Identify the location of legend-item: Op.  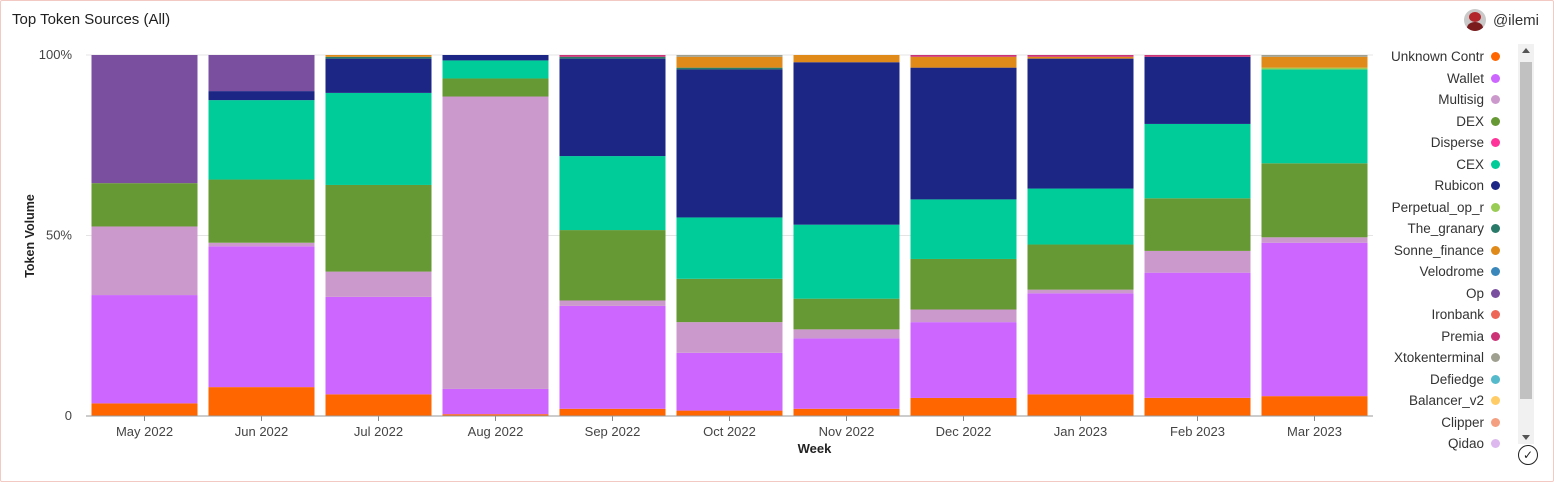
(1450, 294).